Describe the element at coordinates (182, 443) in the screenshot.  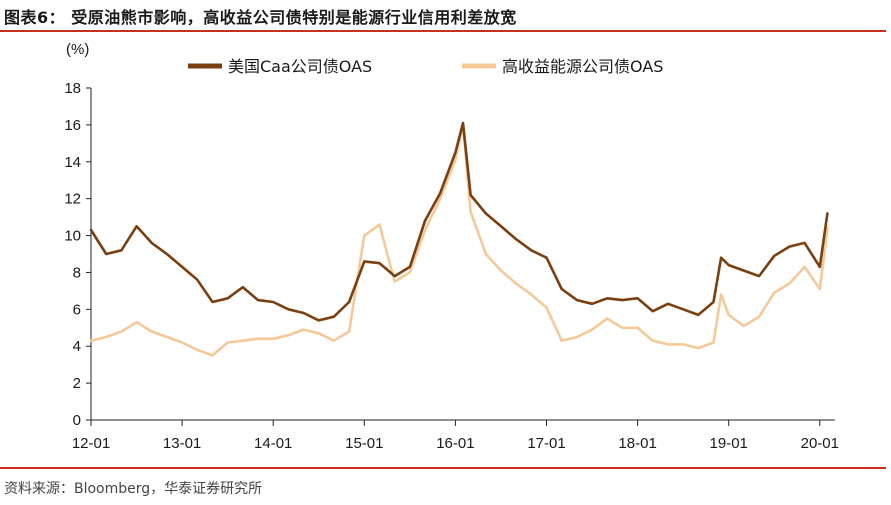
I see `x-tick-label: 13-01` at that location.